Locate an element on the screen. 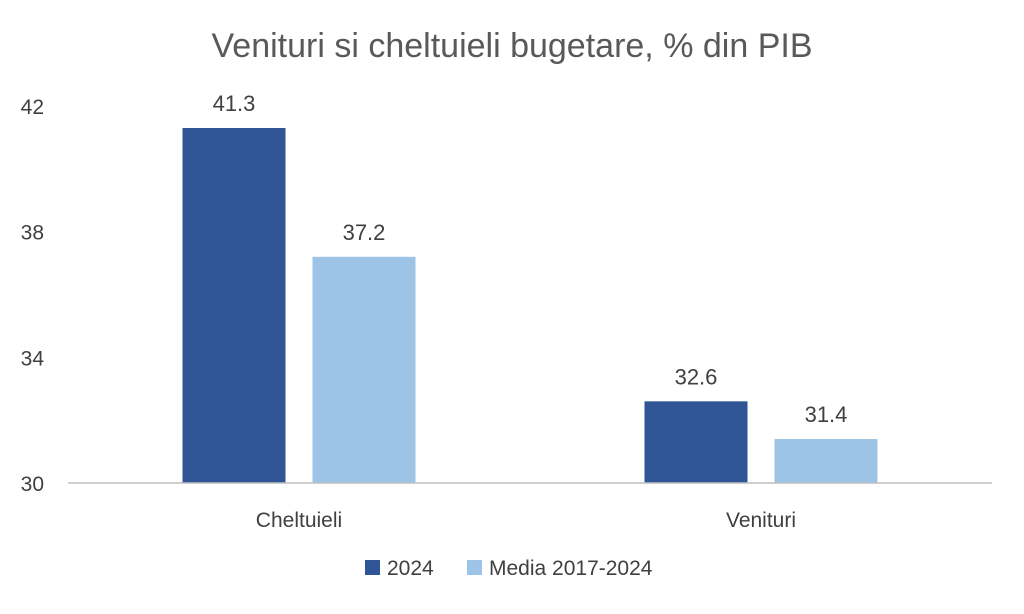  legend-label: Media 2017-2024 is located at coordinates (571, 568).